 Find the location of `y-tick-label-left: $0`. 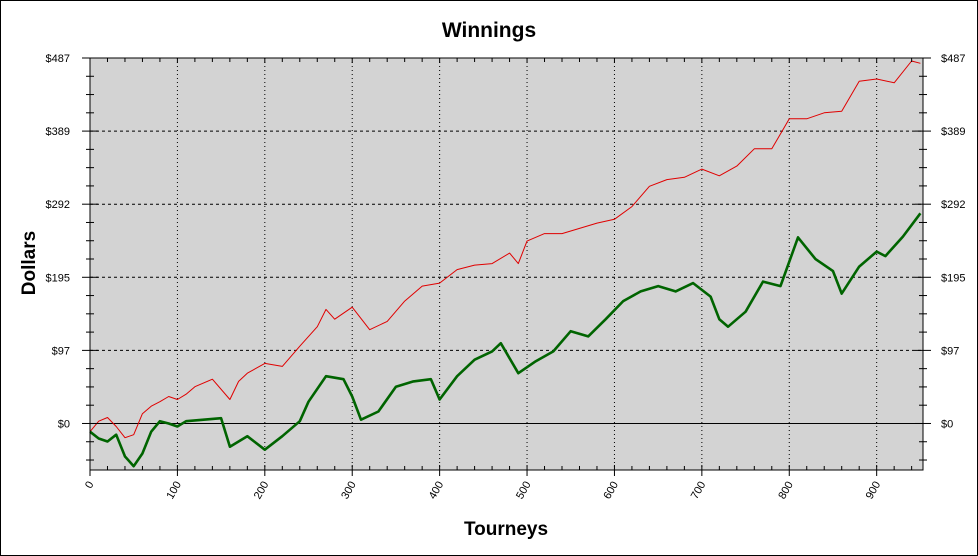

y-tick-label-left: $0 is located at coordinates (64, 424).